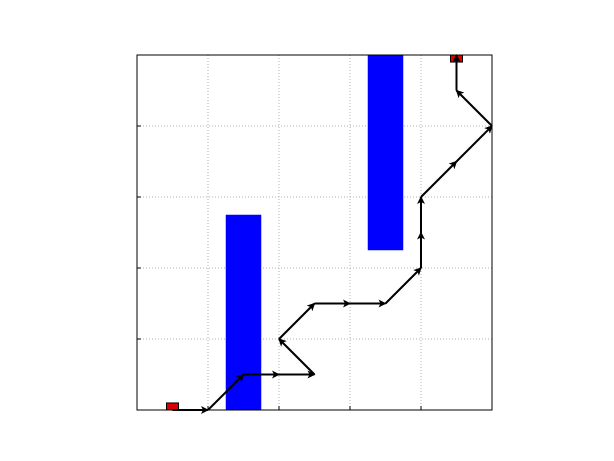 This screenshot has height=461, width=614. Describe the element at coordinates (172, 406) in the screenshot. I see `start-marker` at that location.